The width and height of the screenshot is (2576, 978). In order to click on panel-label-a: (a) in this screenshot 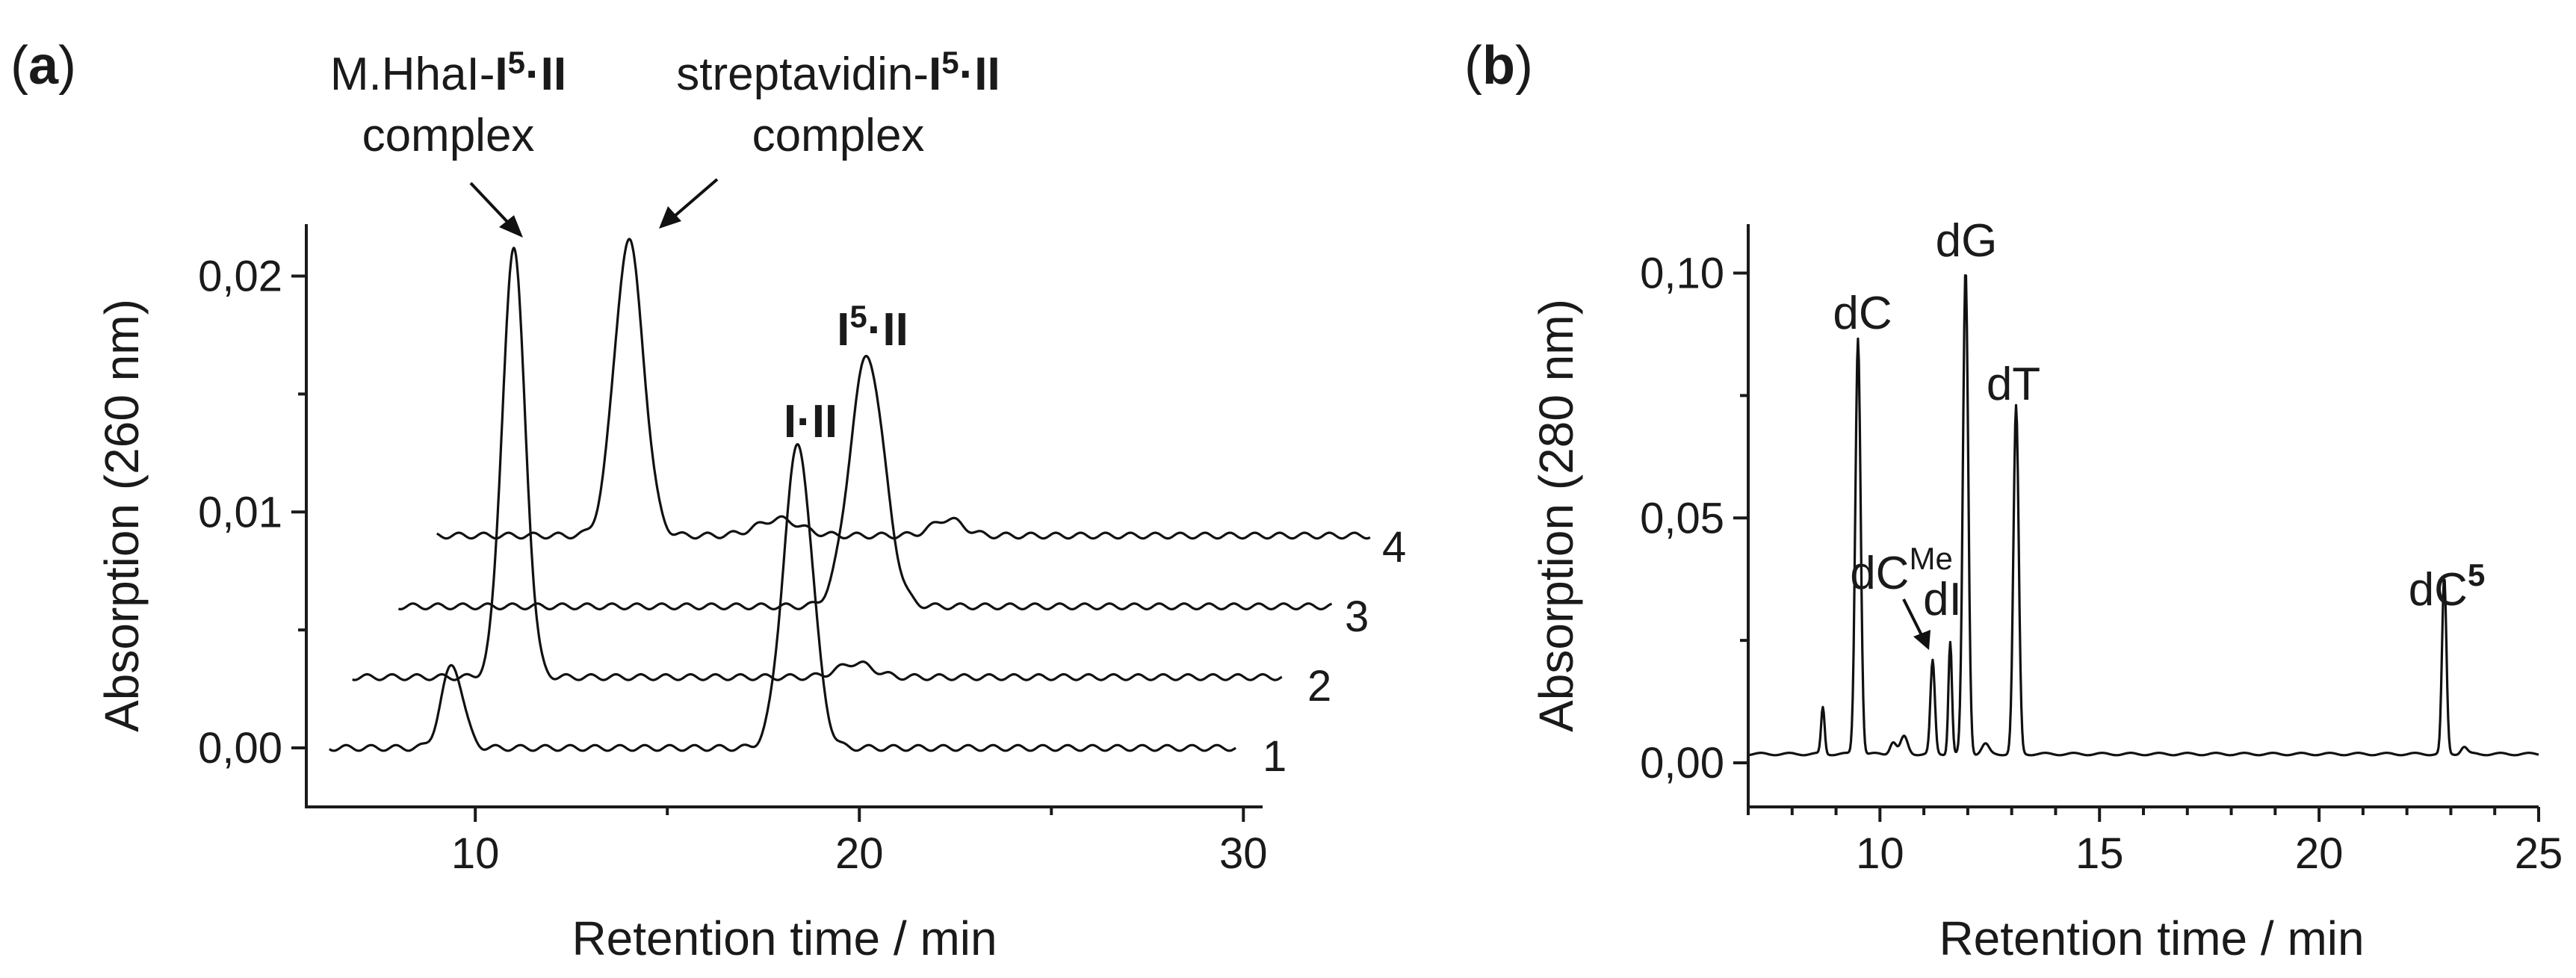, I will do `click(43, 66)`.